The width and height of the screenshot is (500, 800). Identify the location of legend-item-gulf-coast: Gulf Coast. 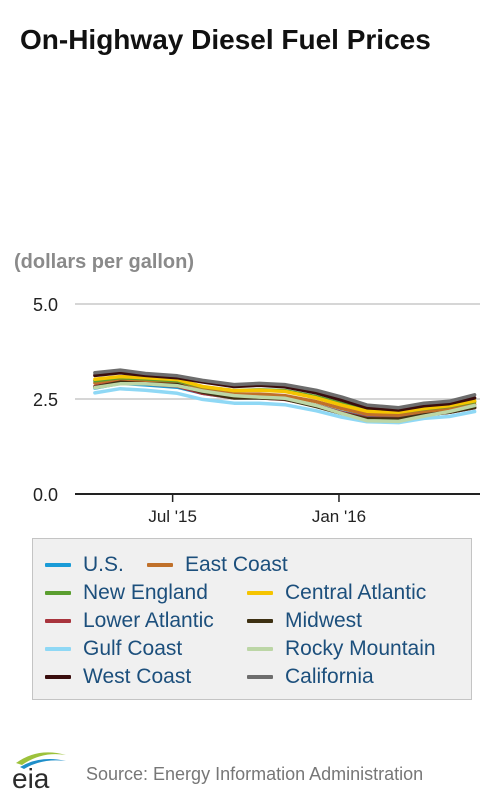
(113, 649).